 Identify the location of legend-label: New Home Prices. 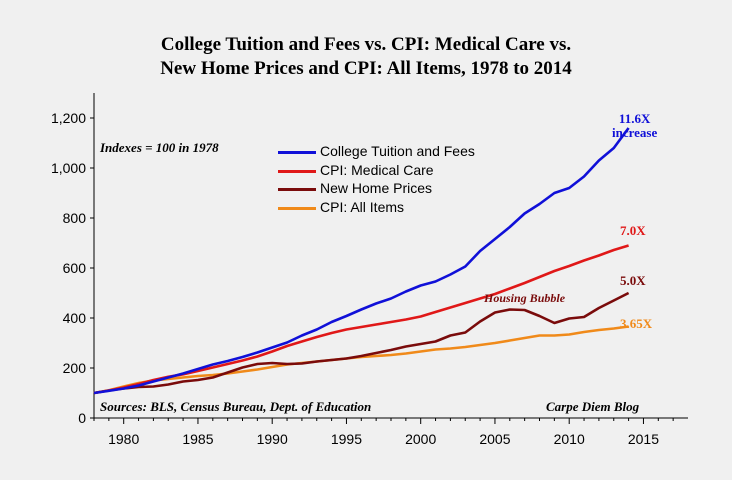
(376, 188).